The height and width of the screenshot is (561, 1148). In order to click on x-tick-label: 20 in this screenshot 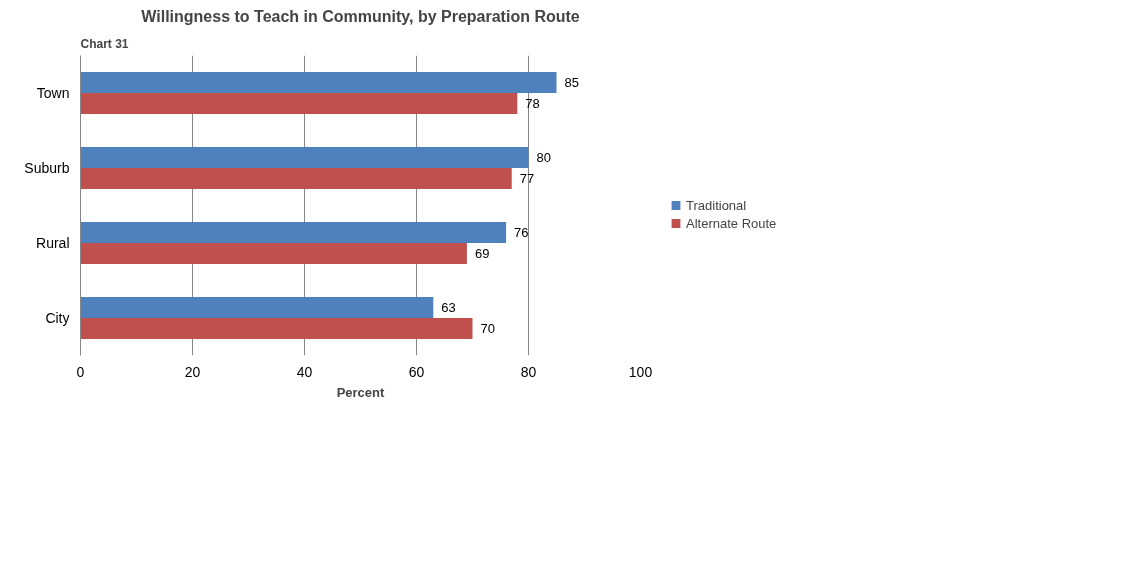, I will do `click(192, 371)`.